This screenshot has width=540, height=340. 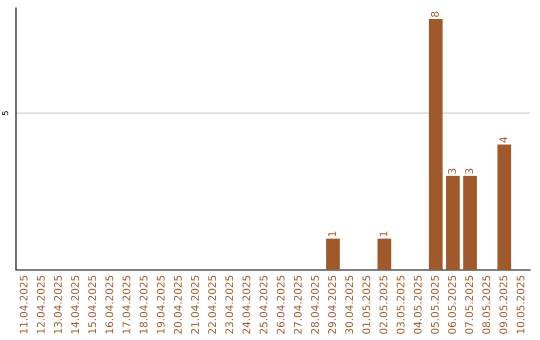 I want to click on ref-line-label: 5, so click(x=5, y=113).